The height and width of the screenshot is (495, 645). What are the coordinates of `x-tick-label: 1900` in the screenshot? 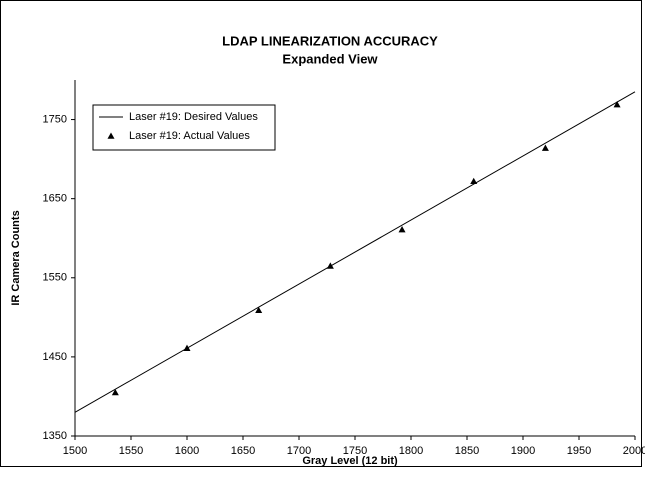 It's located at (523, 451).